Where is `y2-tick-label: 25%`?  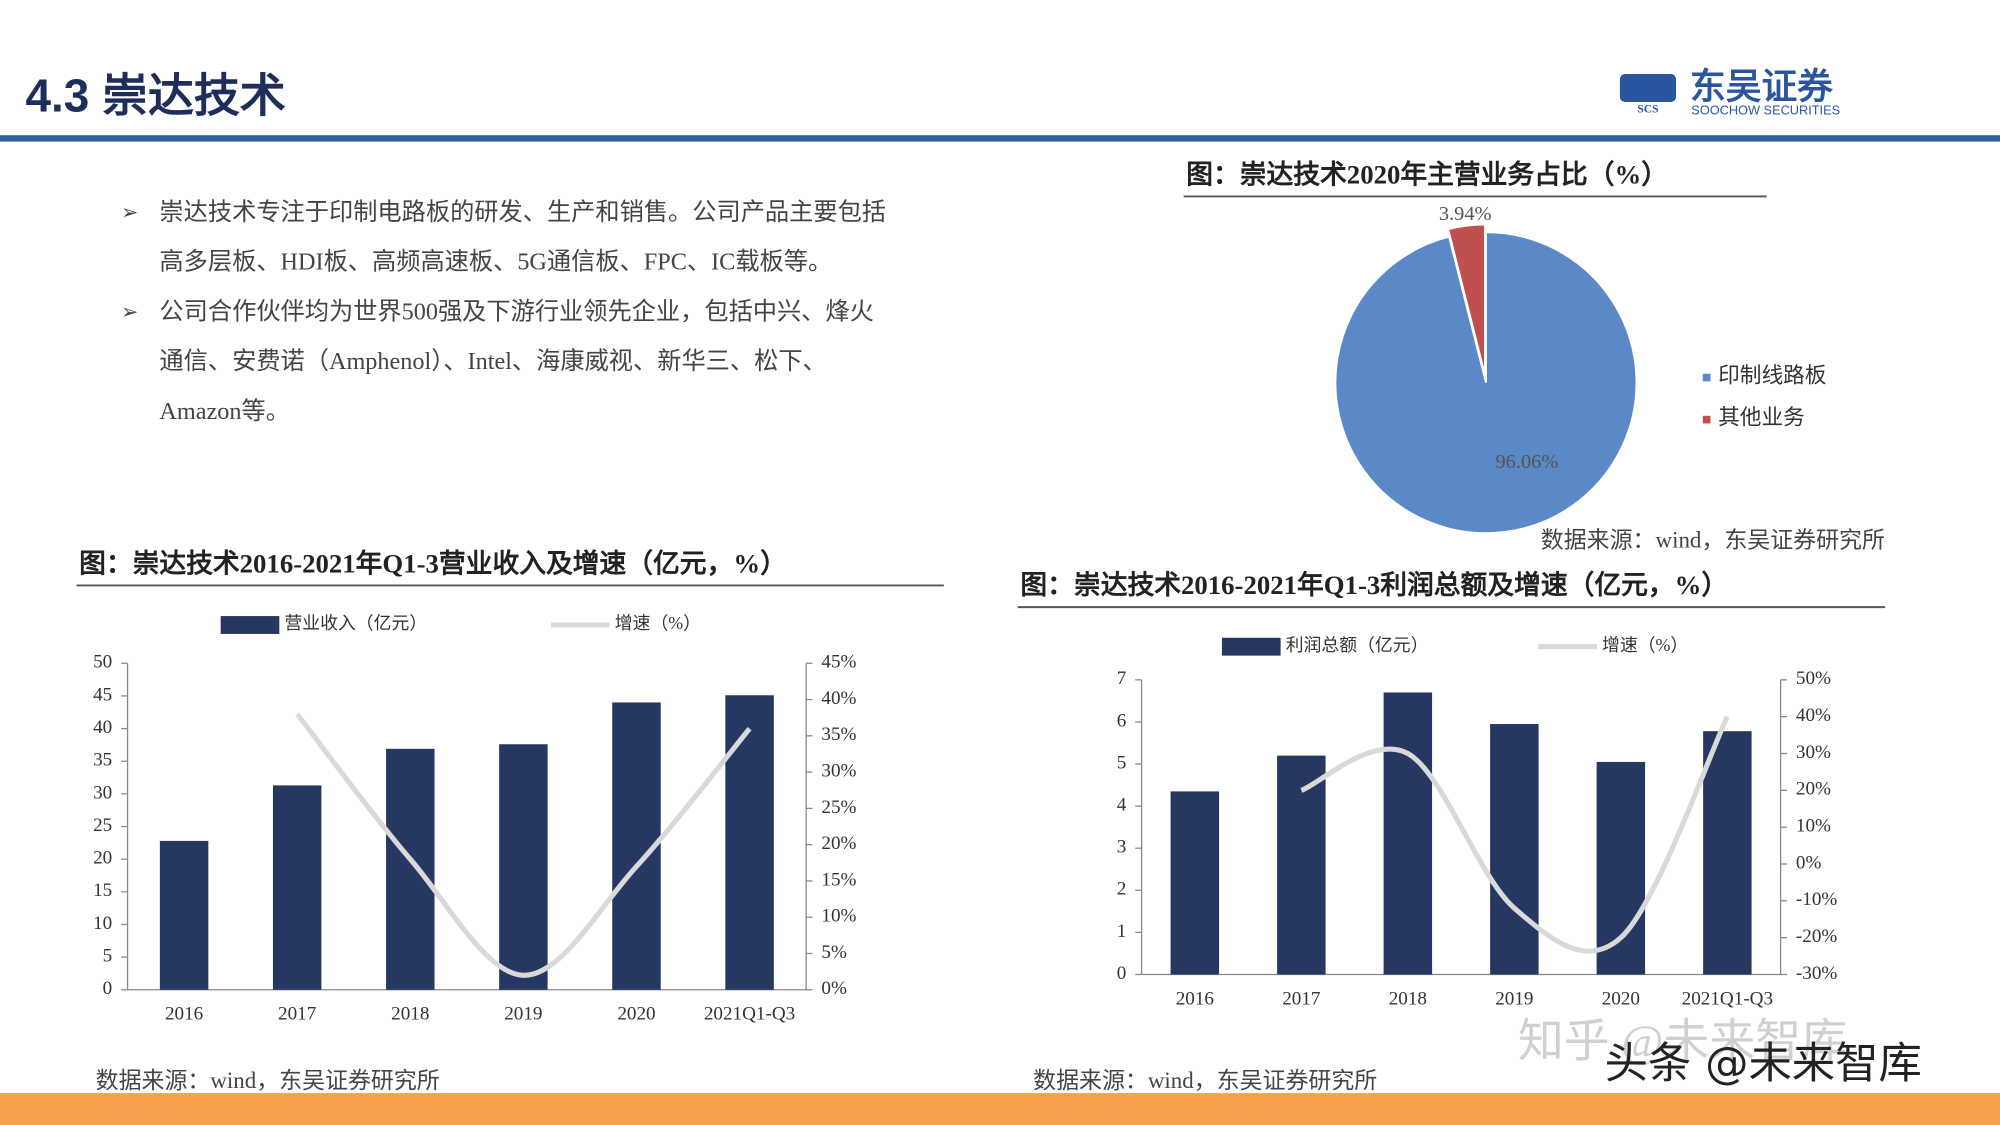
y2-tick-label: 25% is located at coordinates (838, 807).